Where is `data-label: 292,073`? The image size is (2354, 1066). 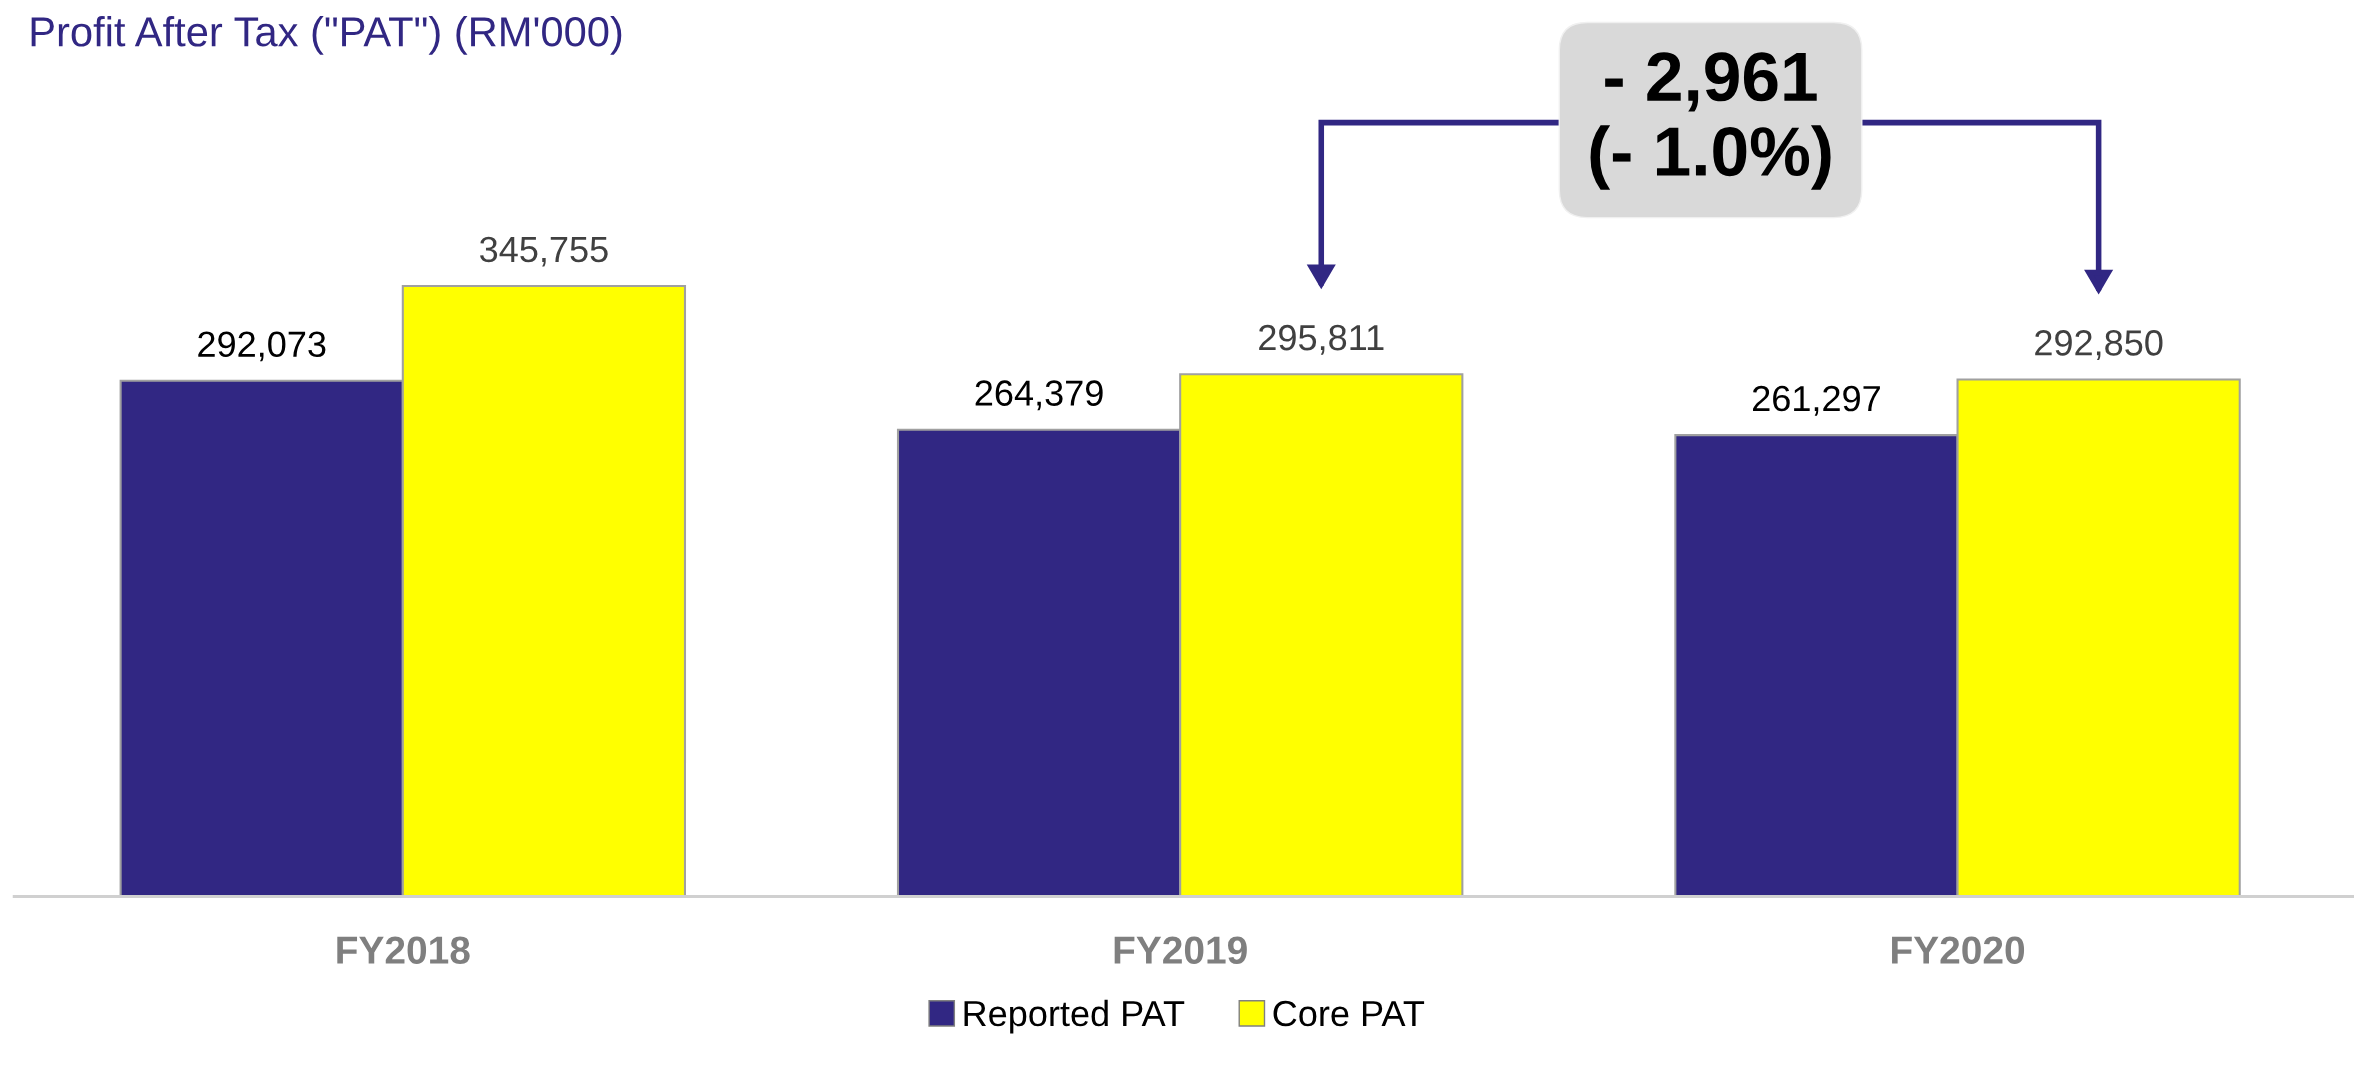
data-label: 292,073 is located at coordinates (262, 346).